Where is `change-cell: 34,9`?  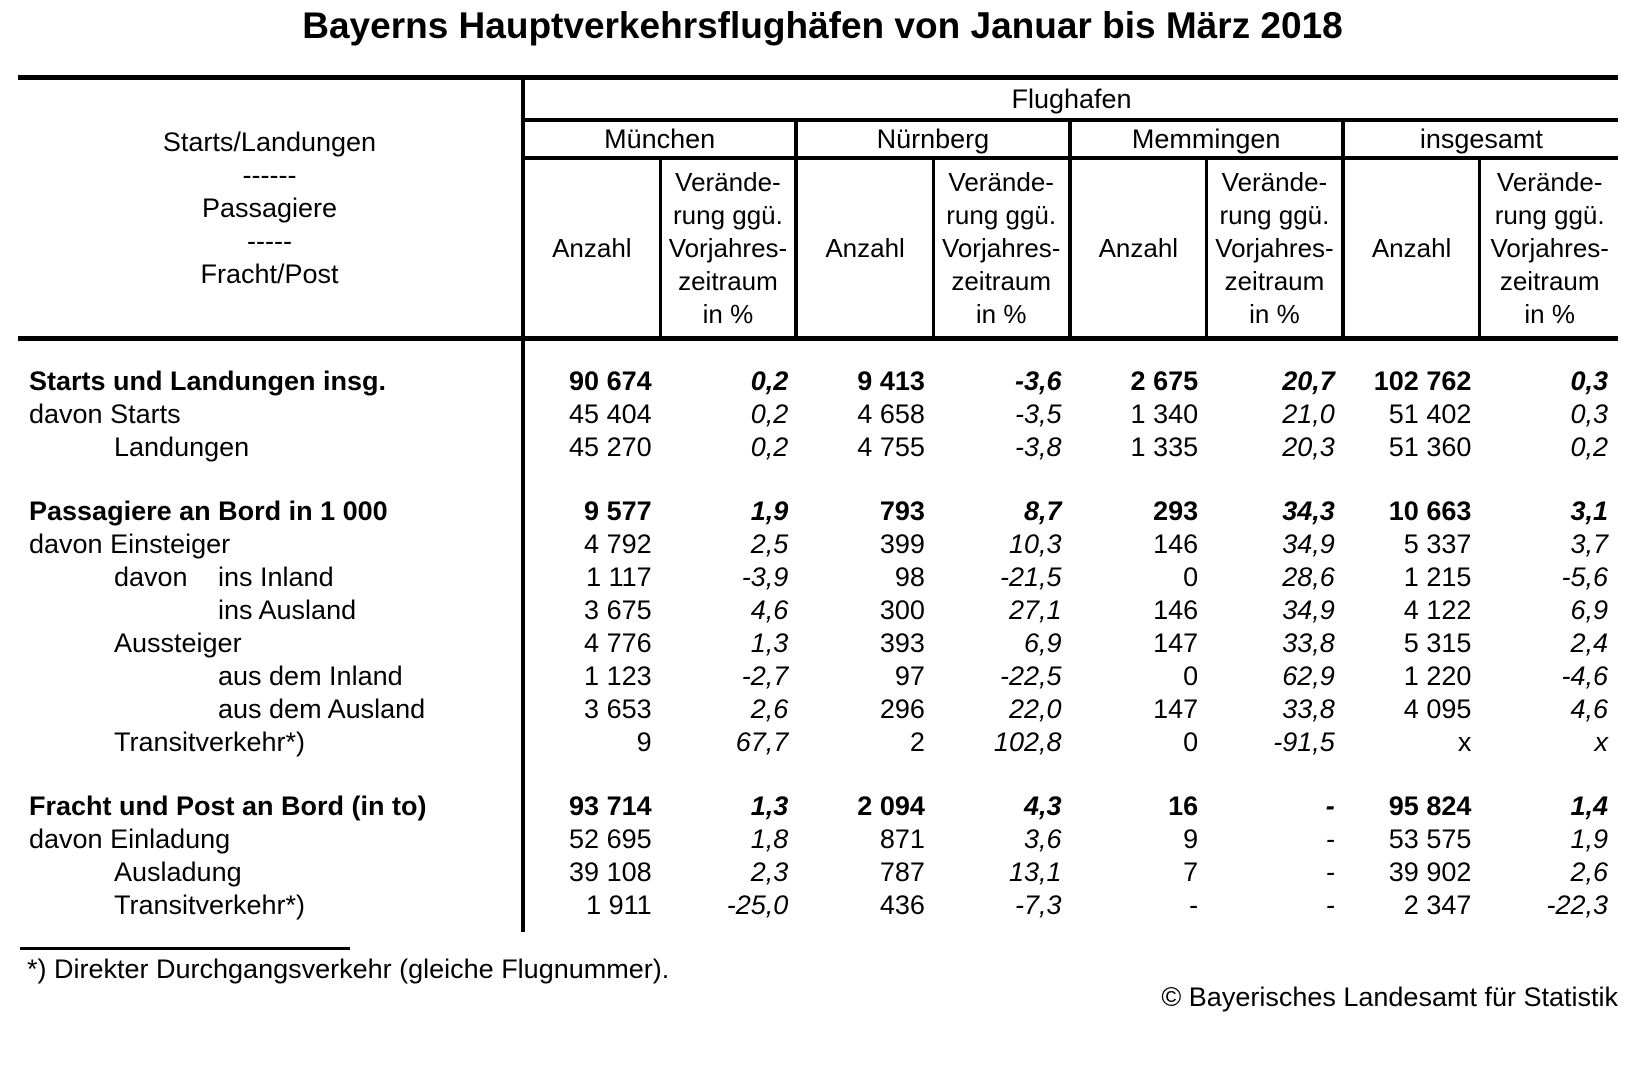
change-cell: 34,9 is located at coordinates (1308, 610).